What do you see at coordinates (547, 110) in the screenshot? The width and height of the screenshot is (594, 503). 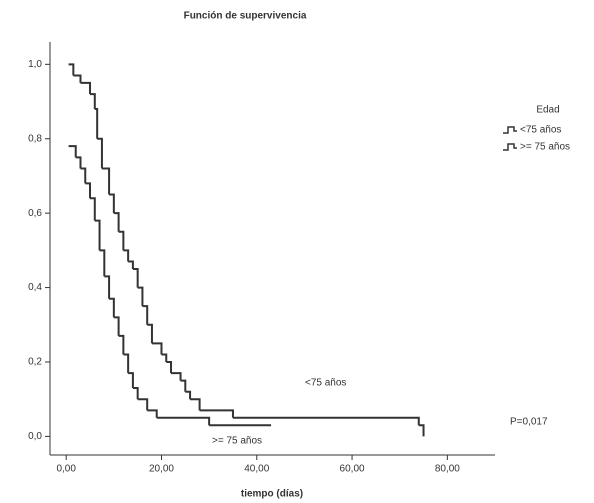 I see `legend-title: Edad` at bounding box center [547, 110].